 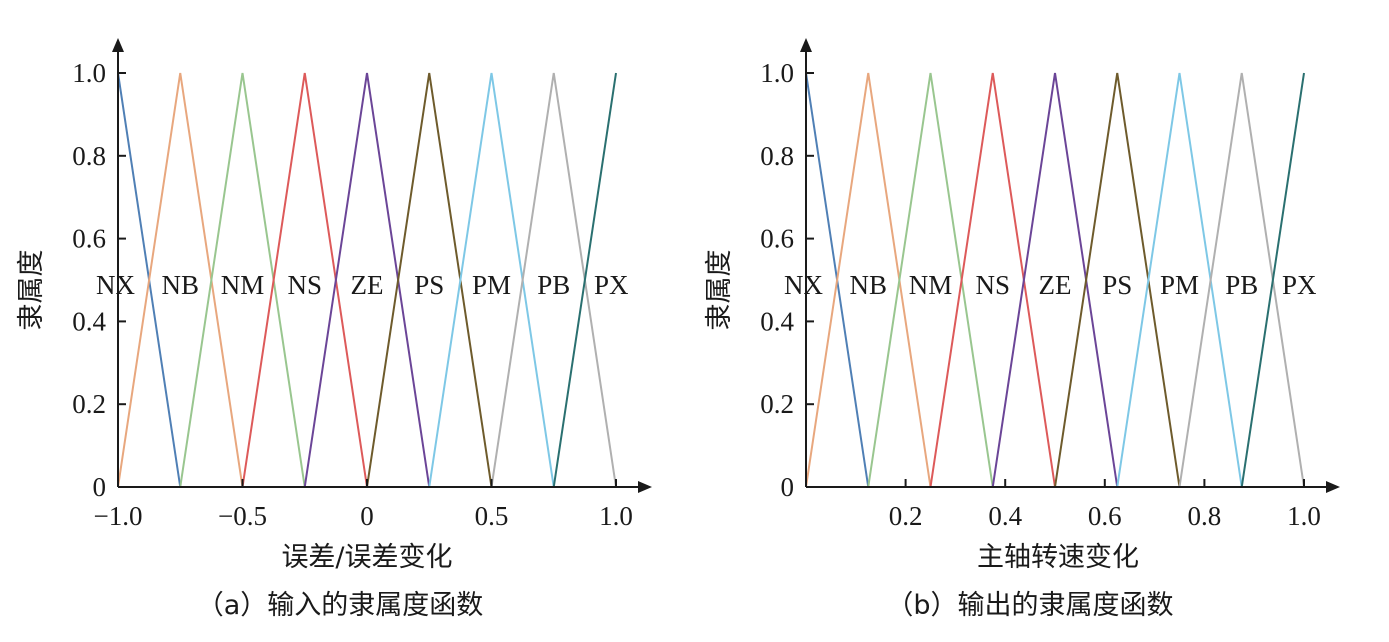 I want to click on panel-caption: （a）输入的隶属度函数, so click(x=340, y=605).